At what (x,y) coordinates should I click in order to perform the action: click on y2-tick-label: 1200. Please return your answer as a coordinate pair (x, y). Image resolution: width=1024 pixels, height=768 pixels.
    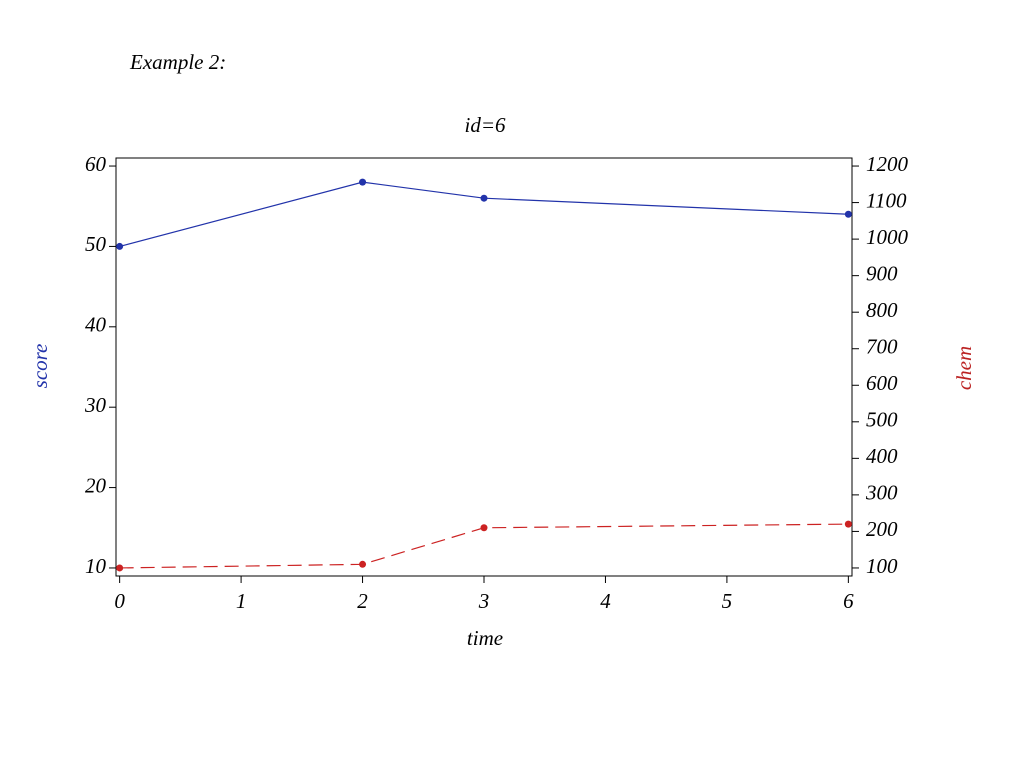
    Looking at the image, I should click on (887, 164).